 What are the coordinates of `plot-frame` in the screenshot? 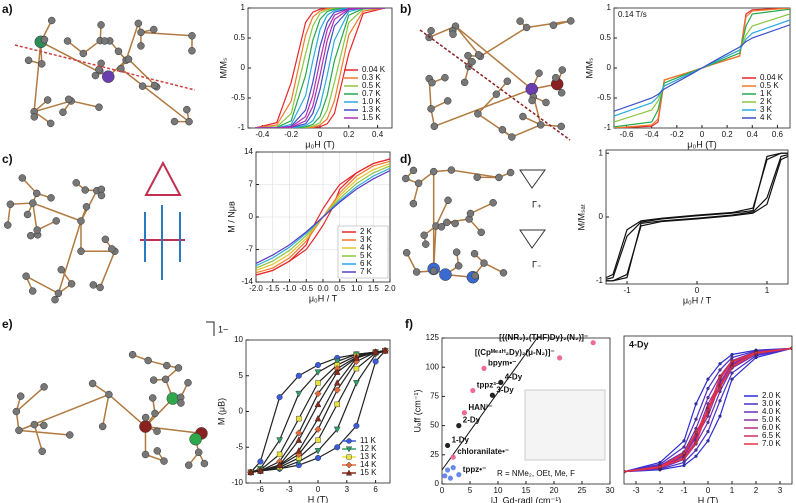 It's located at (320, 68).